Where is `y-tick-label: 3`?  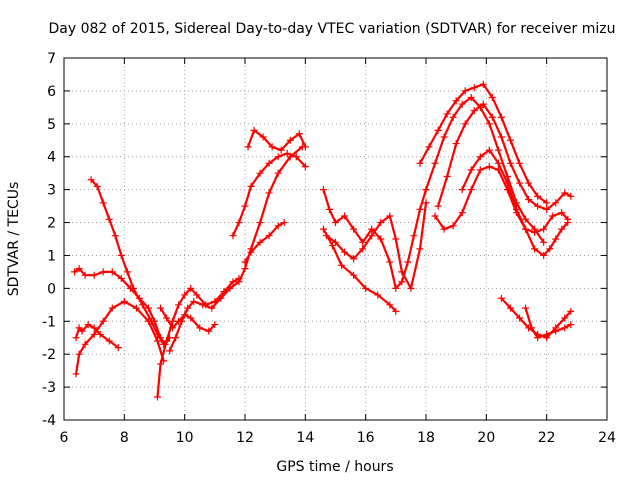
y-tick-label: 3 is located at coordinates (51, 191).